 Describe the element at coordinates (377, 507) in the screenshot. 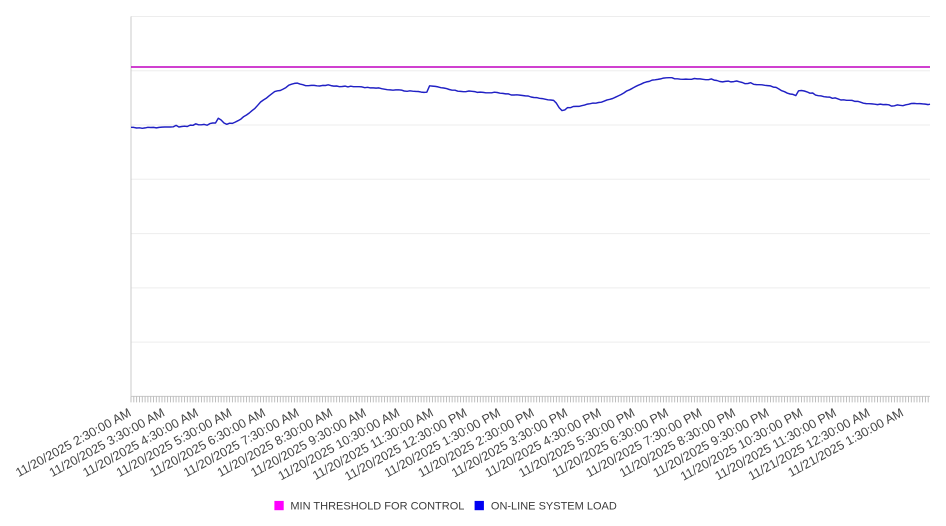

I see `svg-text: MIN THRESHOLD FOR CONTROL` at that location.